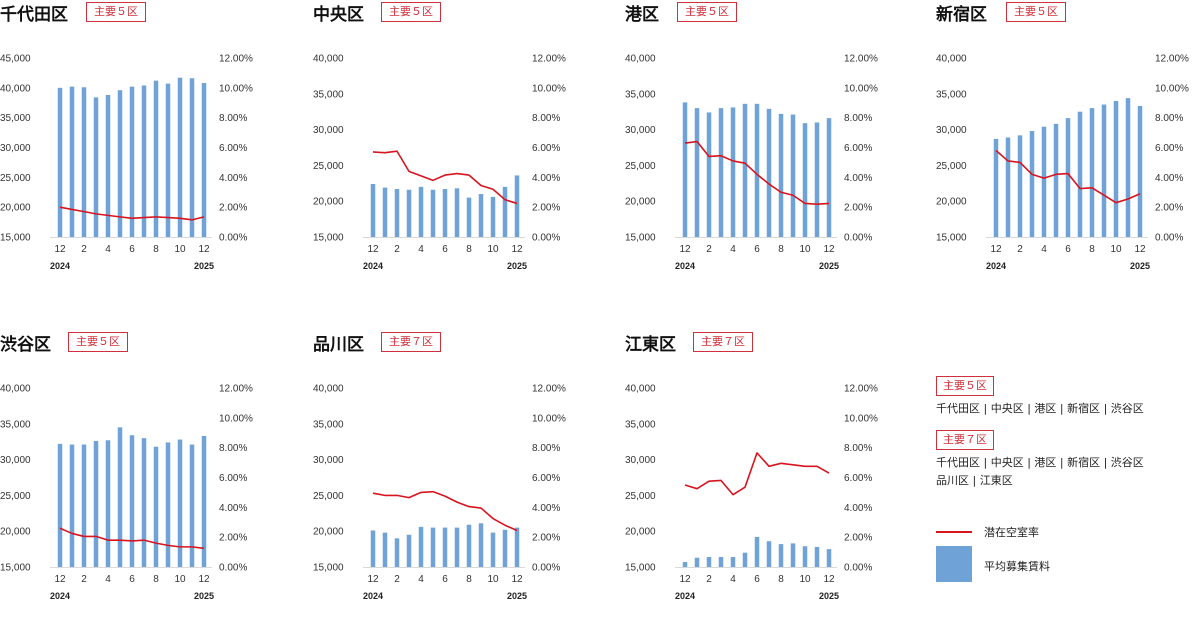 This screenshot has width=1200, height=630. Describe the element at coordinates (965, 440) in the screenshot. I see `group7-badge: 主要７区` at that location.